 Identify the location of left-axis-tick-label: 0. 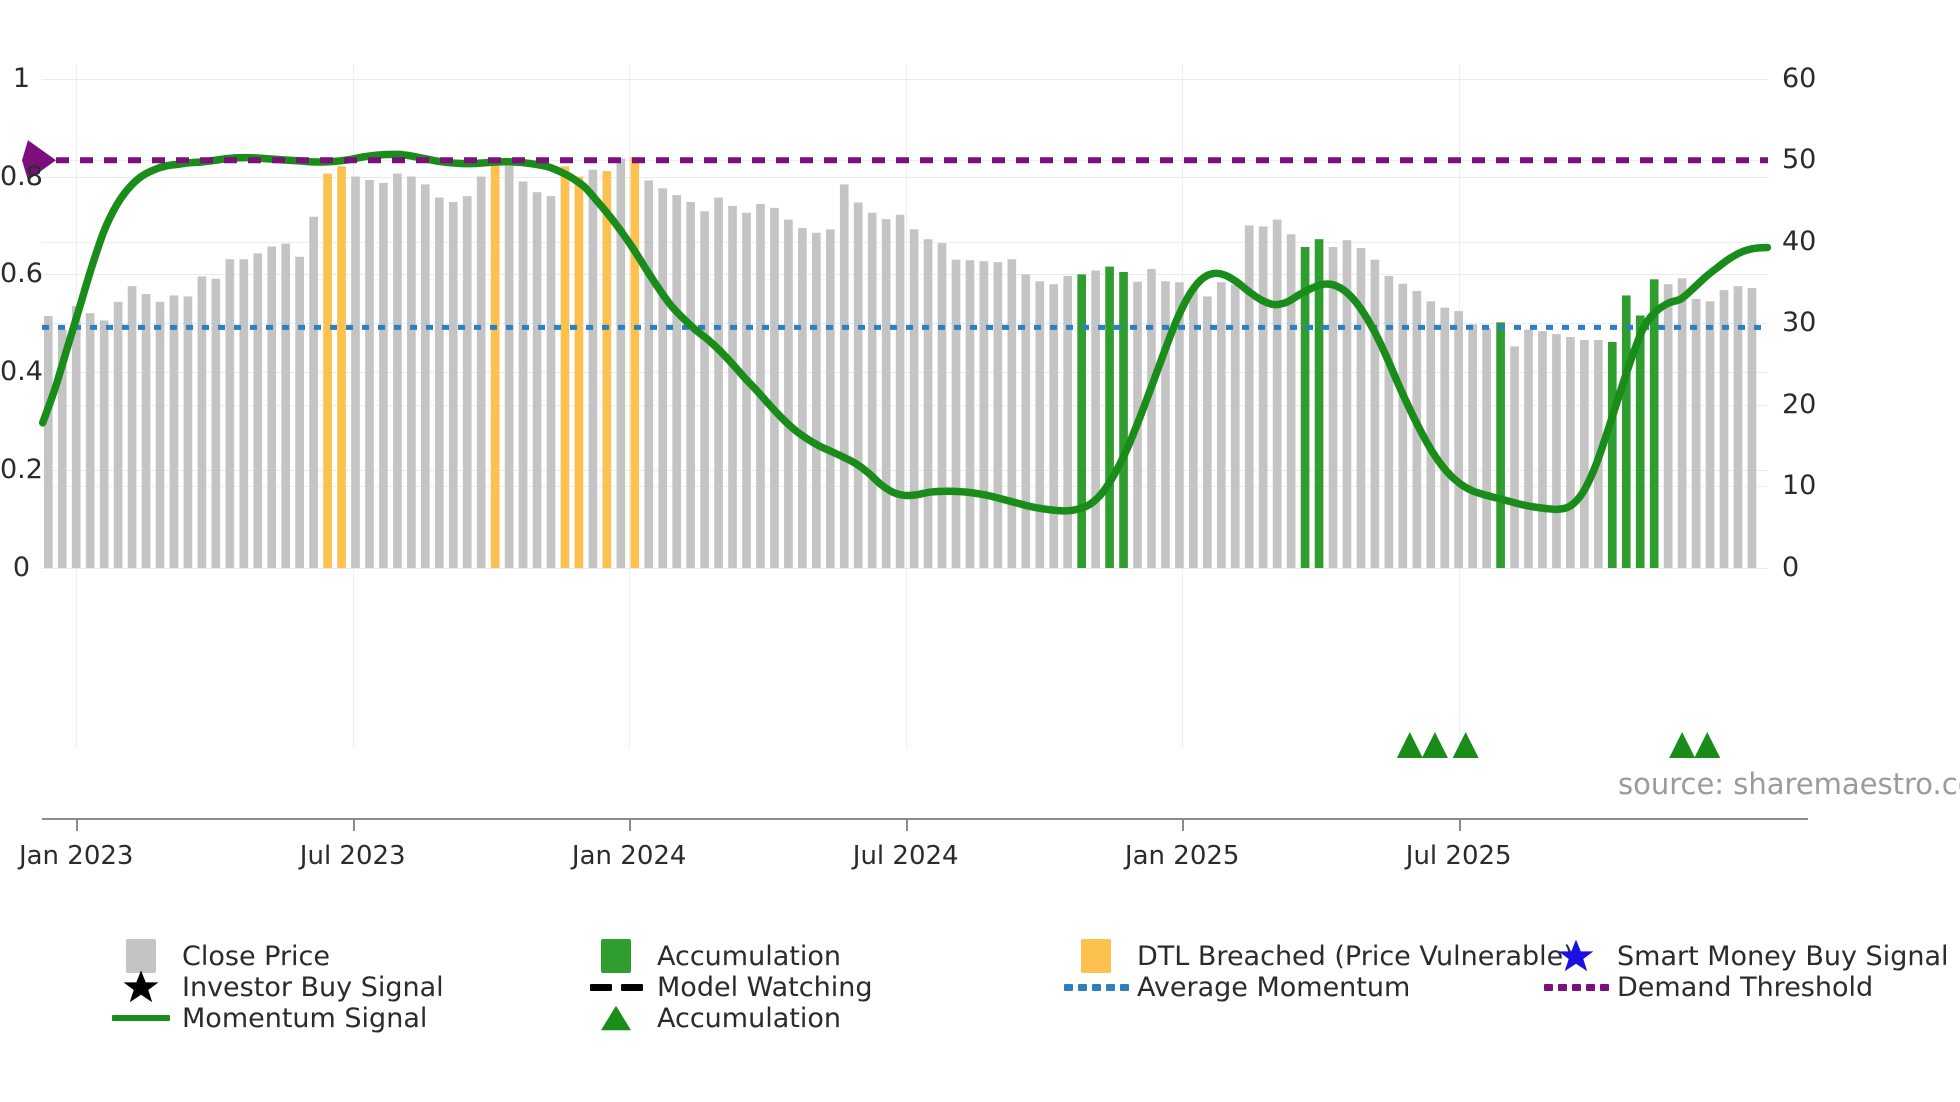
(21, 567).